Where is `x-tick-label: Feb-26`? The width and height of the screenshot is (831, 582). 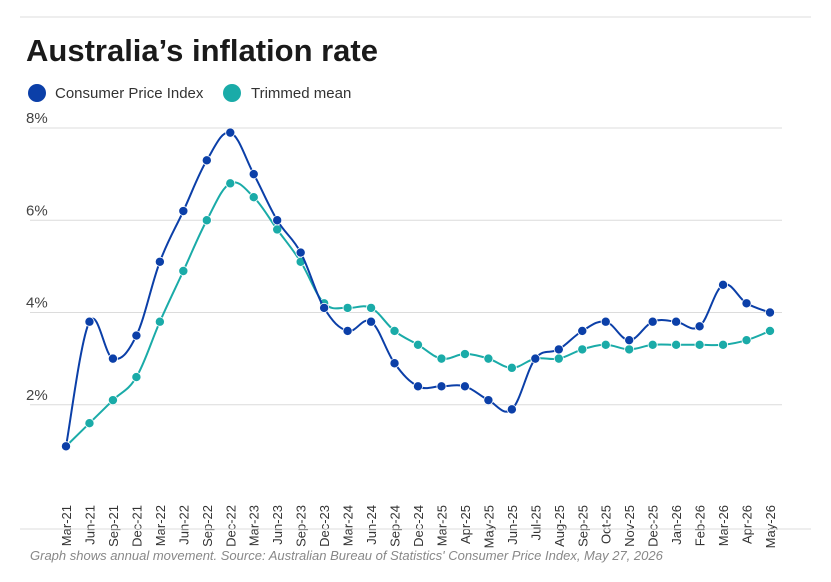 x-tick-label: Feb-26 is located at coordinates (700, 525).